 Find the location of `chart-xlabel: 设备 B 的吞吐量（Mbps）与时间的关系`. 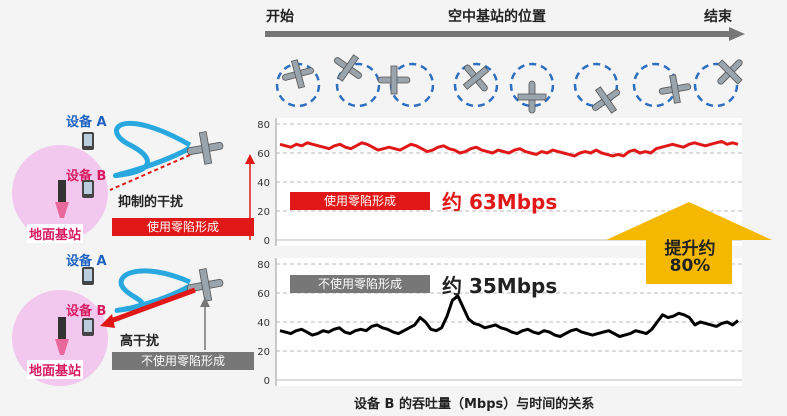

chart-xlabel: 设备 B 的吞吐量（Mbps）与时间的关系 is located at coordinates (474, 404).